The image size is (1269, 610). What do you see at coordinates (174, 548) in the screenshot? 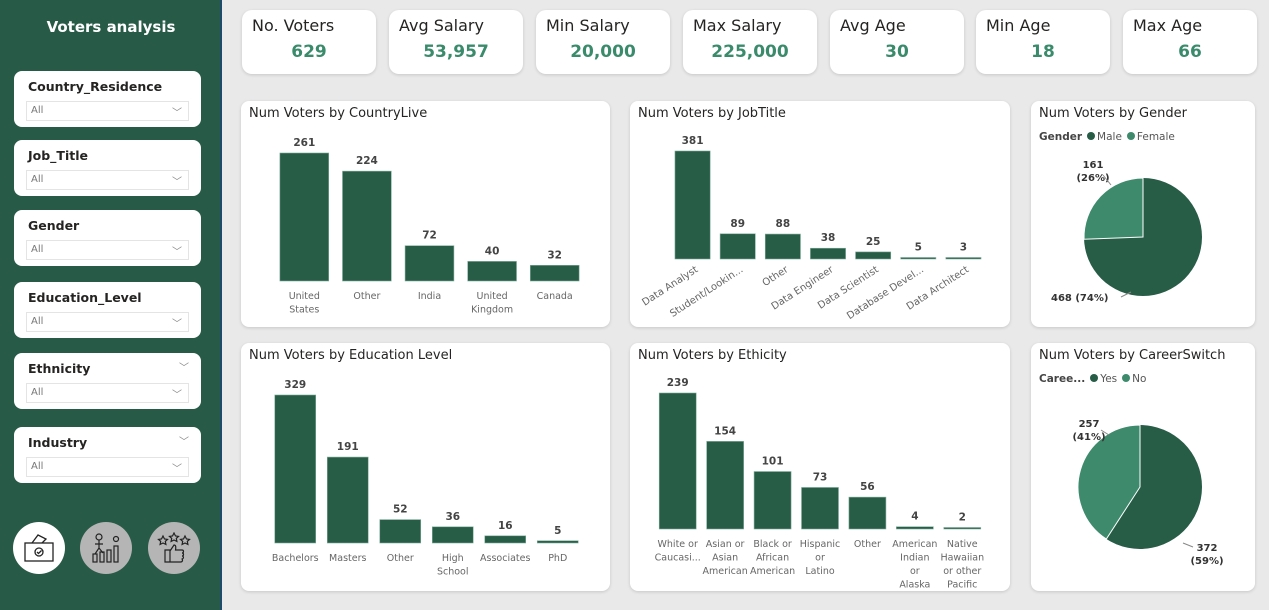
I see `rating-thumbs-up-icon` at bounding box center [174, 548].